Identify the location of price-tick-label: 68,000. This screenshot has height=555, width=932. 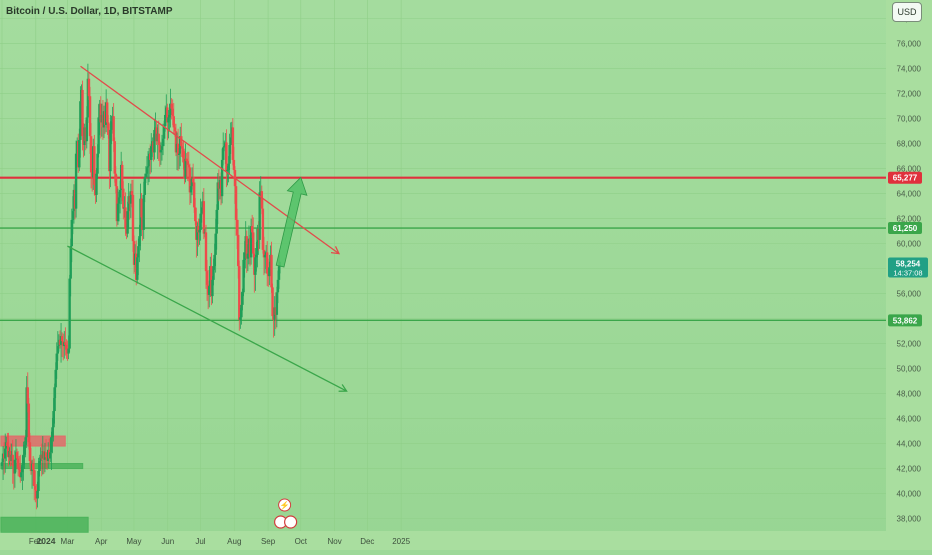
(909, 144).